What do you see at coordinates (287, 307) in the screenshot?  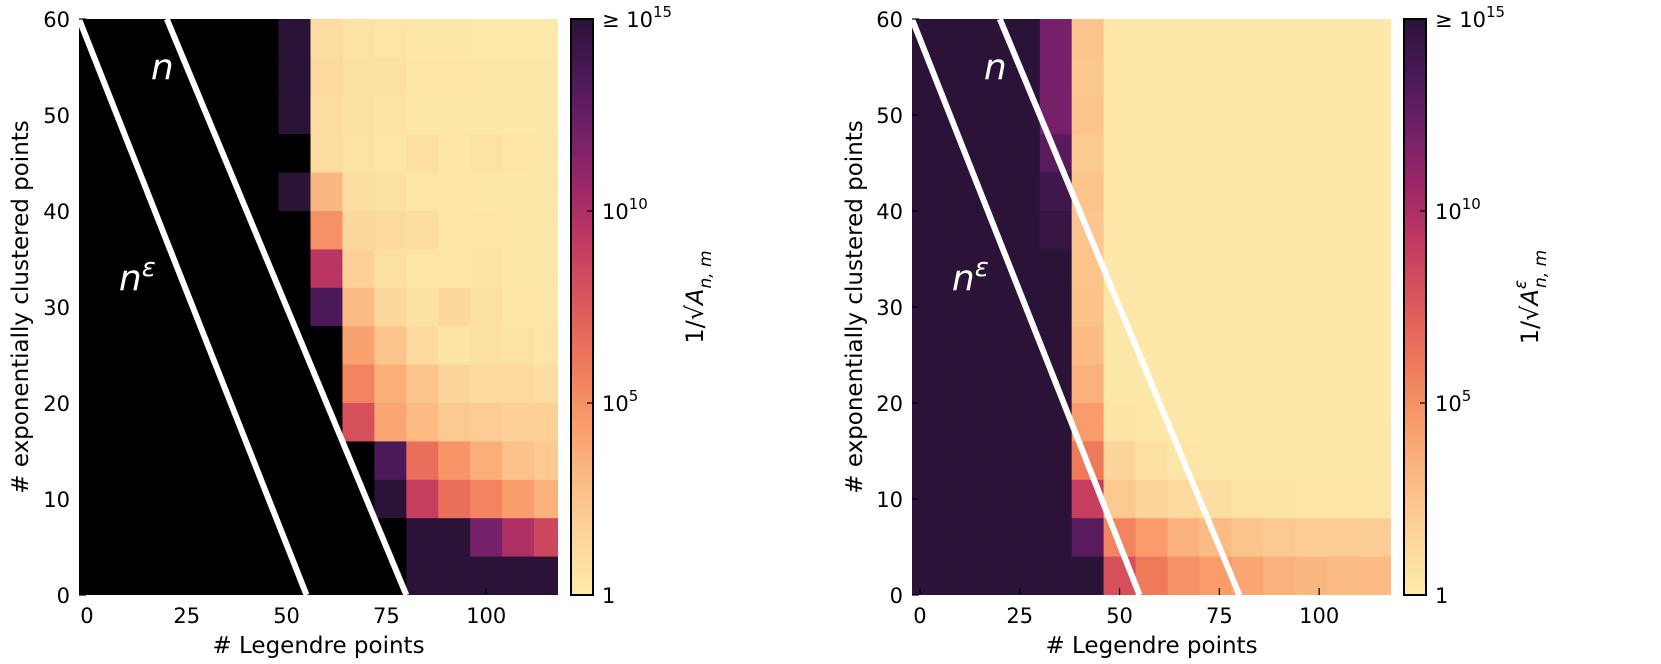 I see `reference-line-n` at bounding box center [287, 307].